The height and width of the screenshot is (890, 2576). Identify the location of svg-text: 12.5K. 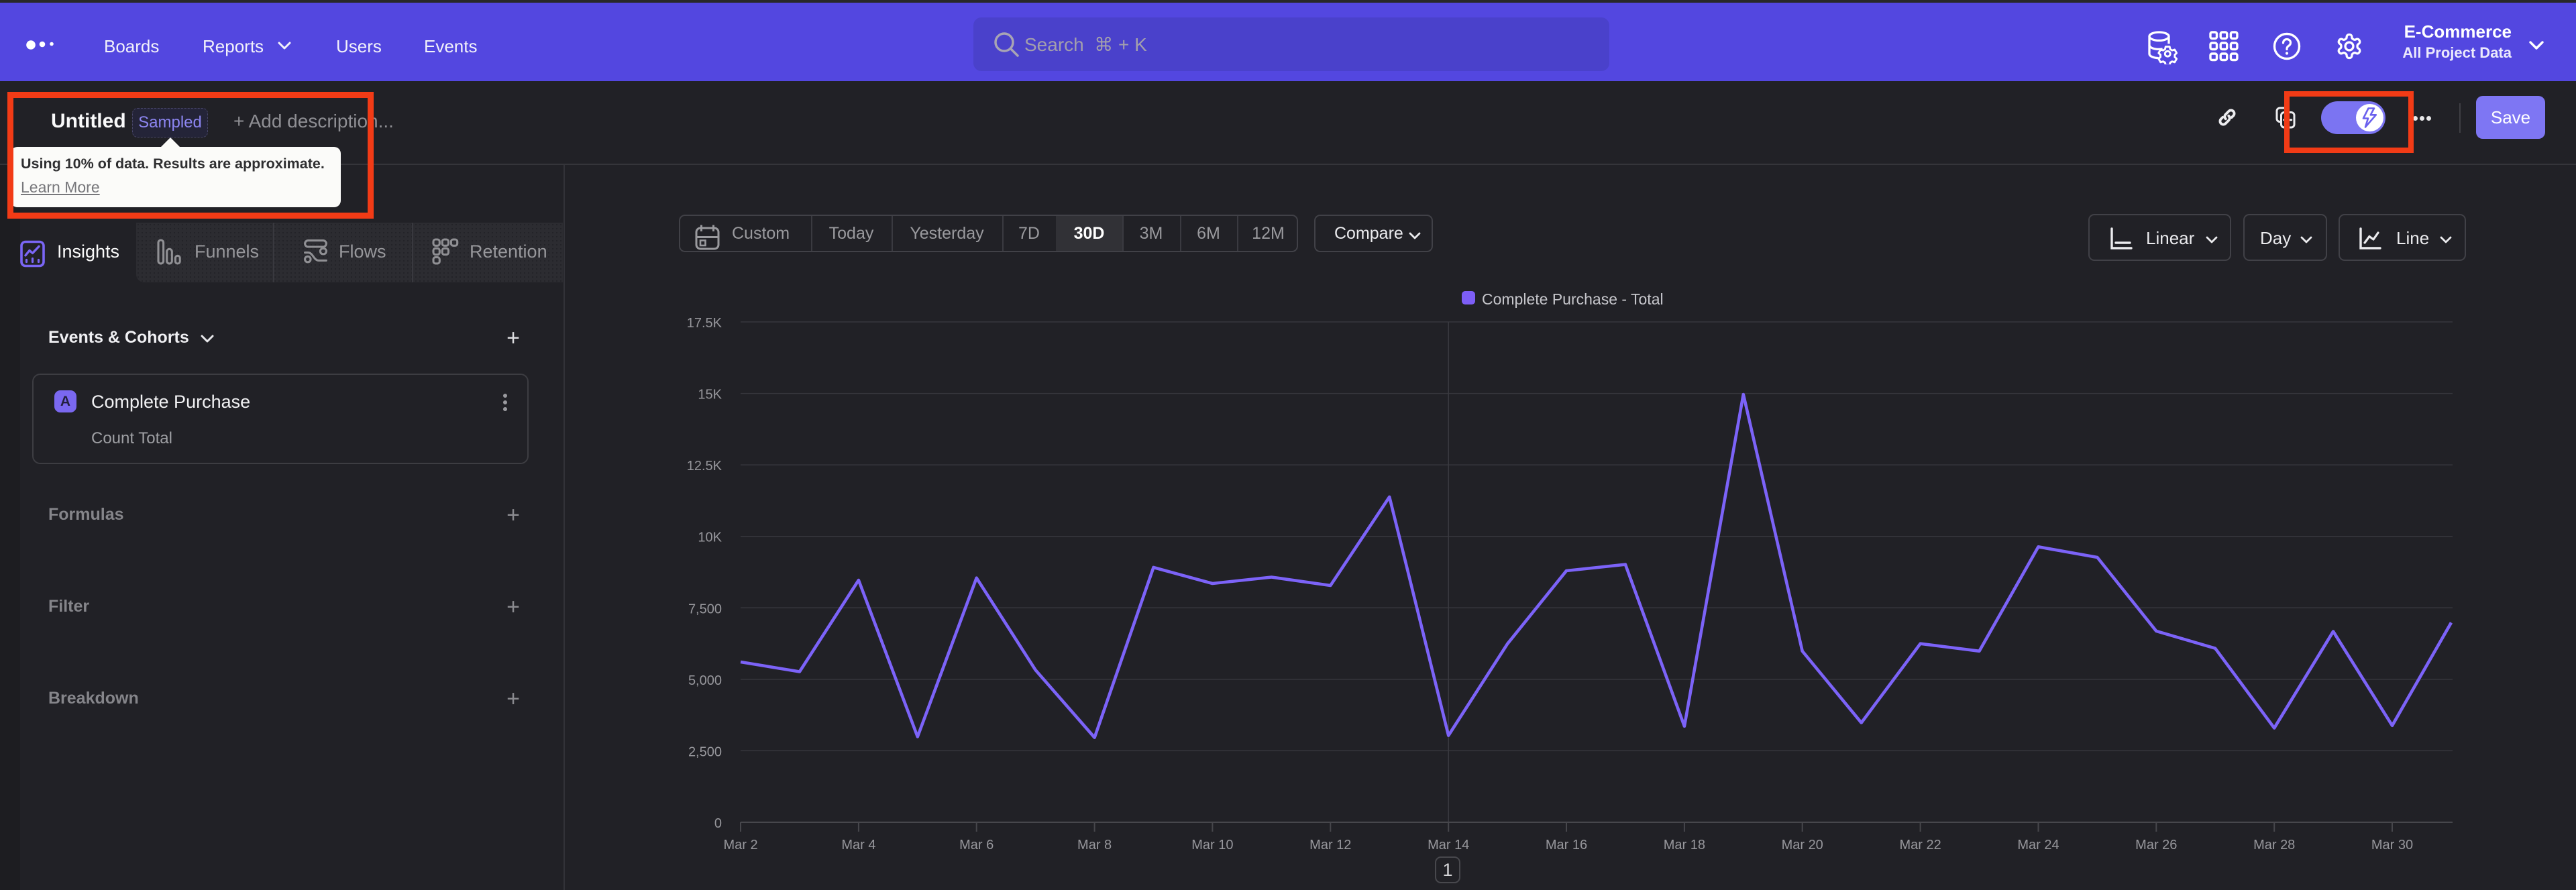
(704, 466).